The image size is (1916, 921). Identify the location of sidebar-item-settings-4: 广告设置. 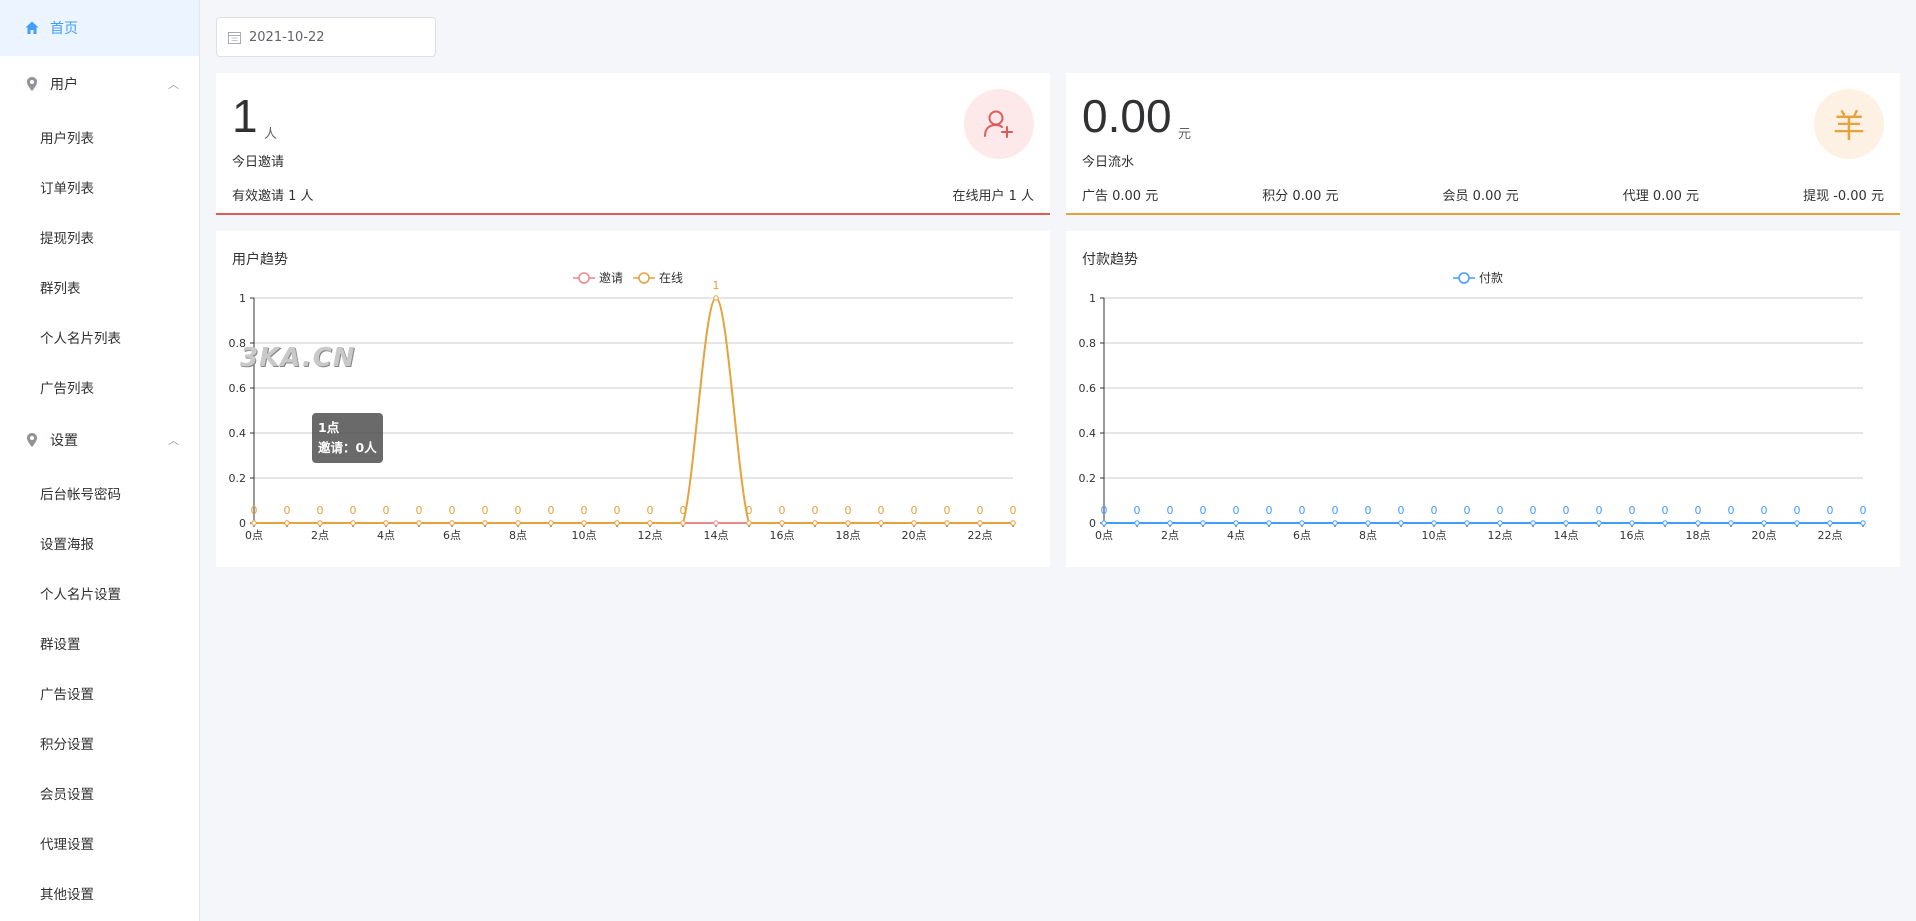
(67, 695).